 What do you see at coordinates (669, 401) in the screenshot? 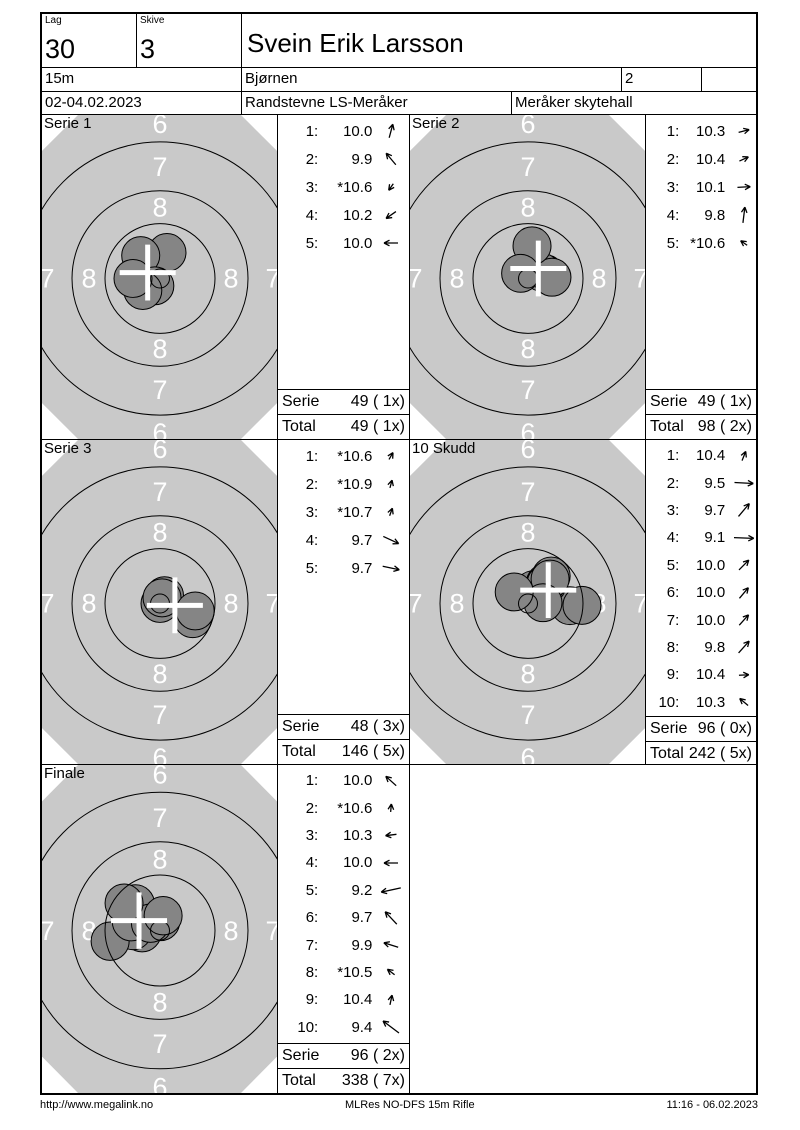
I see `serie-score-label: Serie` at bounding box center [669, 401].